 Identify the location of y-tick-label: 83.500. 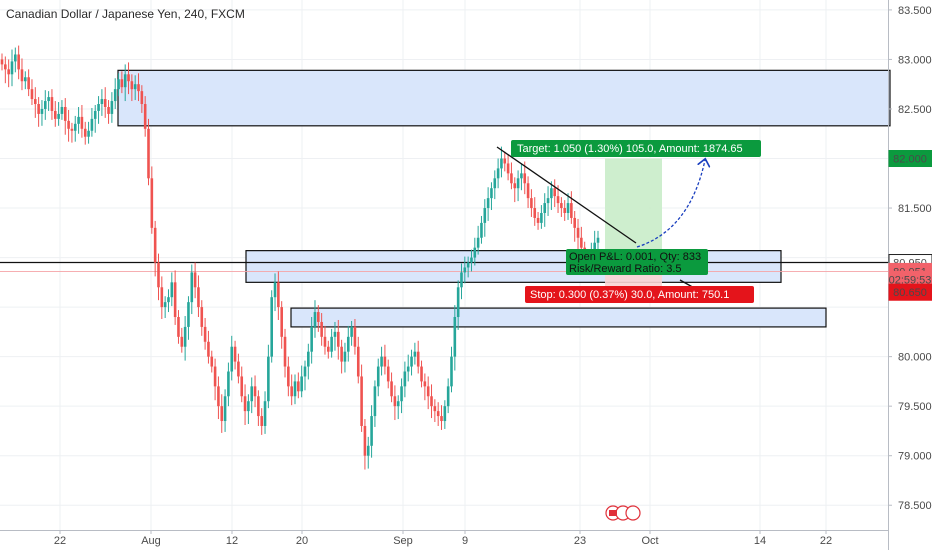
(915, 11).